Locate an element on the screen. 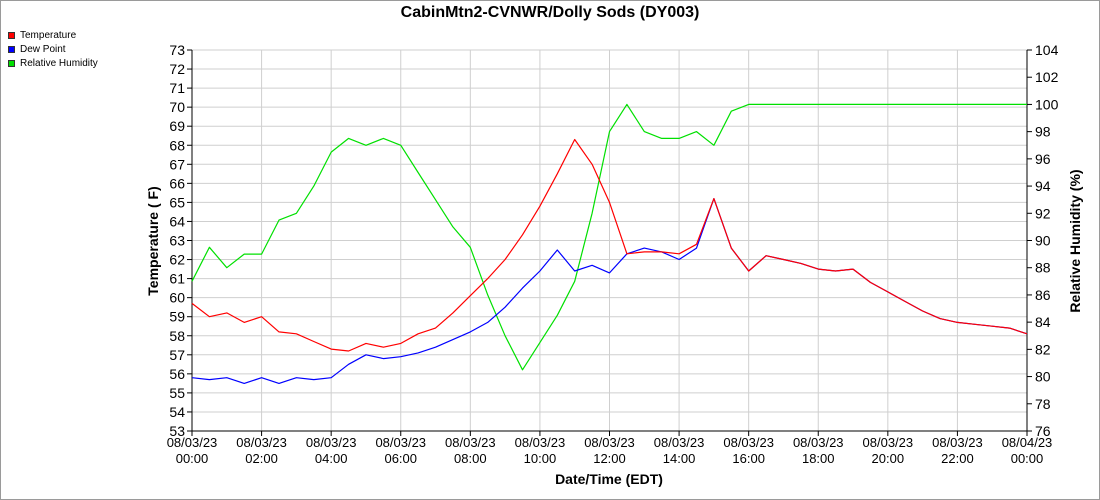 This screenshot has height=500, width=1100. x-tick-label-time: 18:00 is located at coordinates (818, 458).